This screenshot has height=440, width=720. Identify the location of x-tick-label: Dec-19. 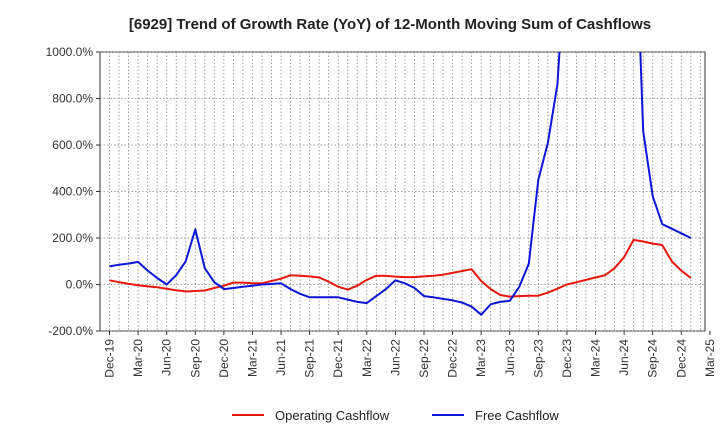
(110, 358).